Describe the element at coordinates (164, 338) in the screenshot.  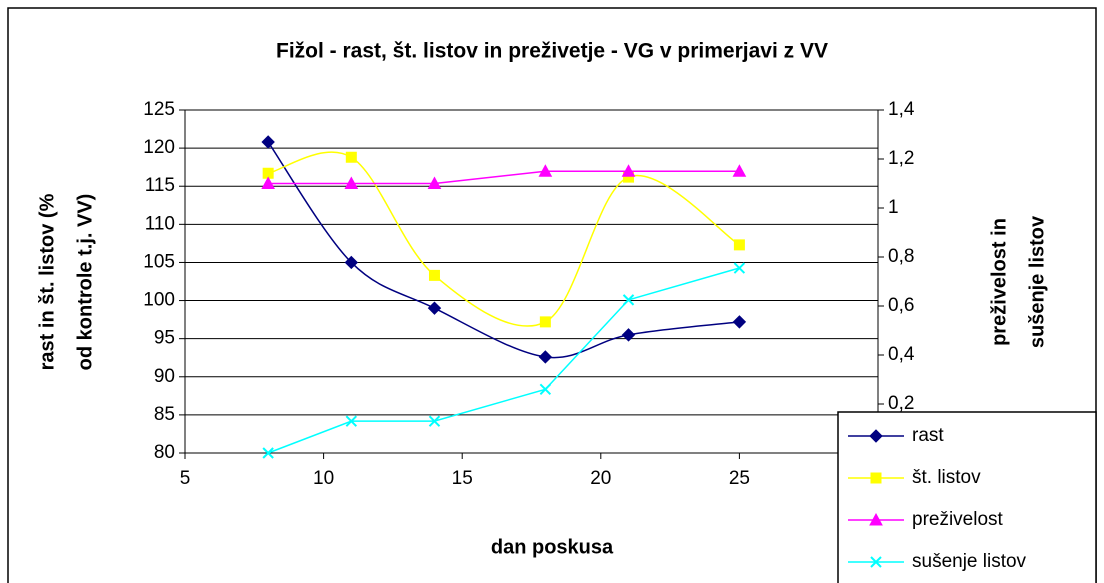
I see `y-tick-label: 95` at that location.